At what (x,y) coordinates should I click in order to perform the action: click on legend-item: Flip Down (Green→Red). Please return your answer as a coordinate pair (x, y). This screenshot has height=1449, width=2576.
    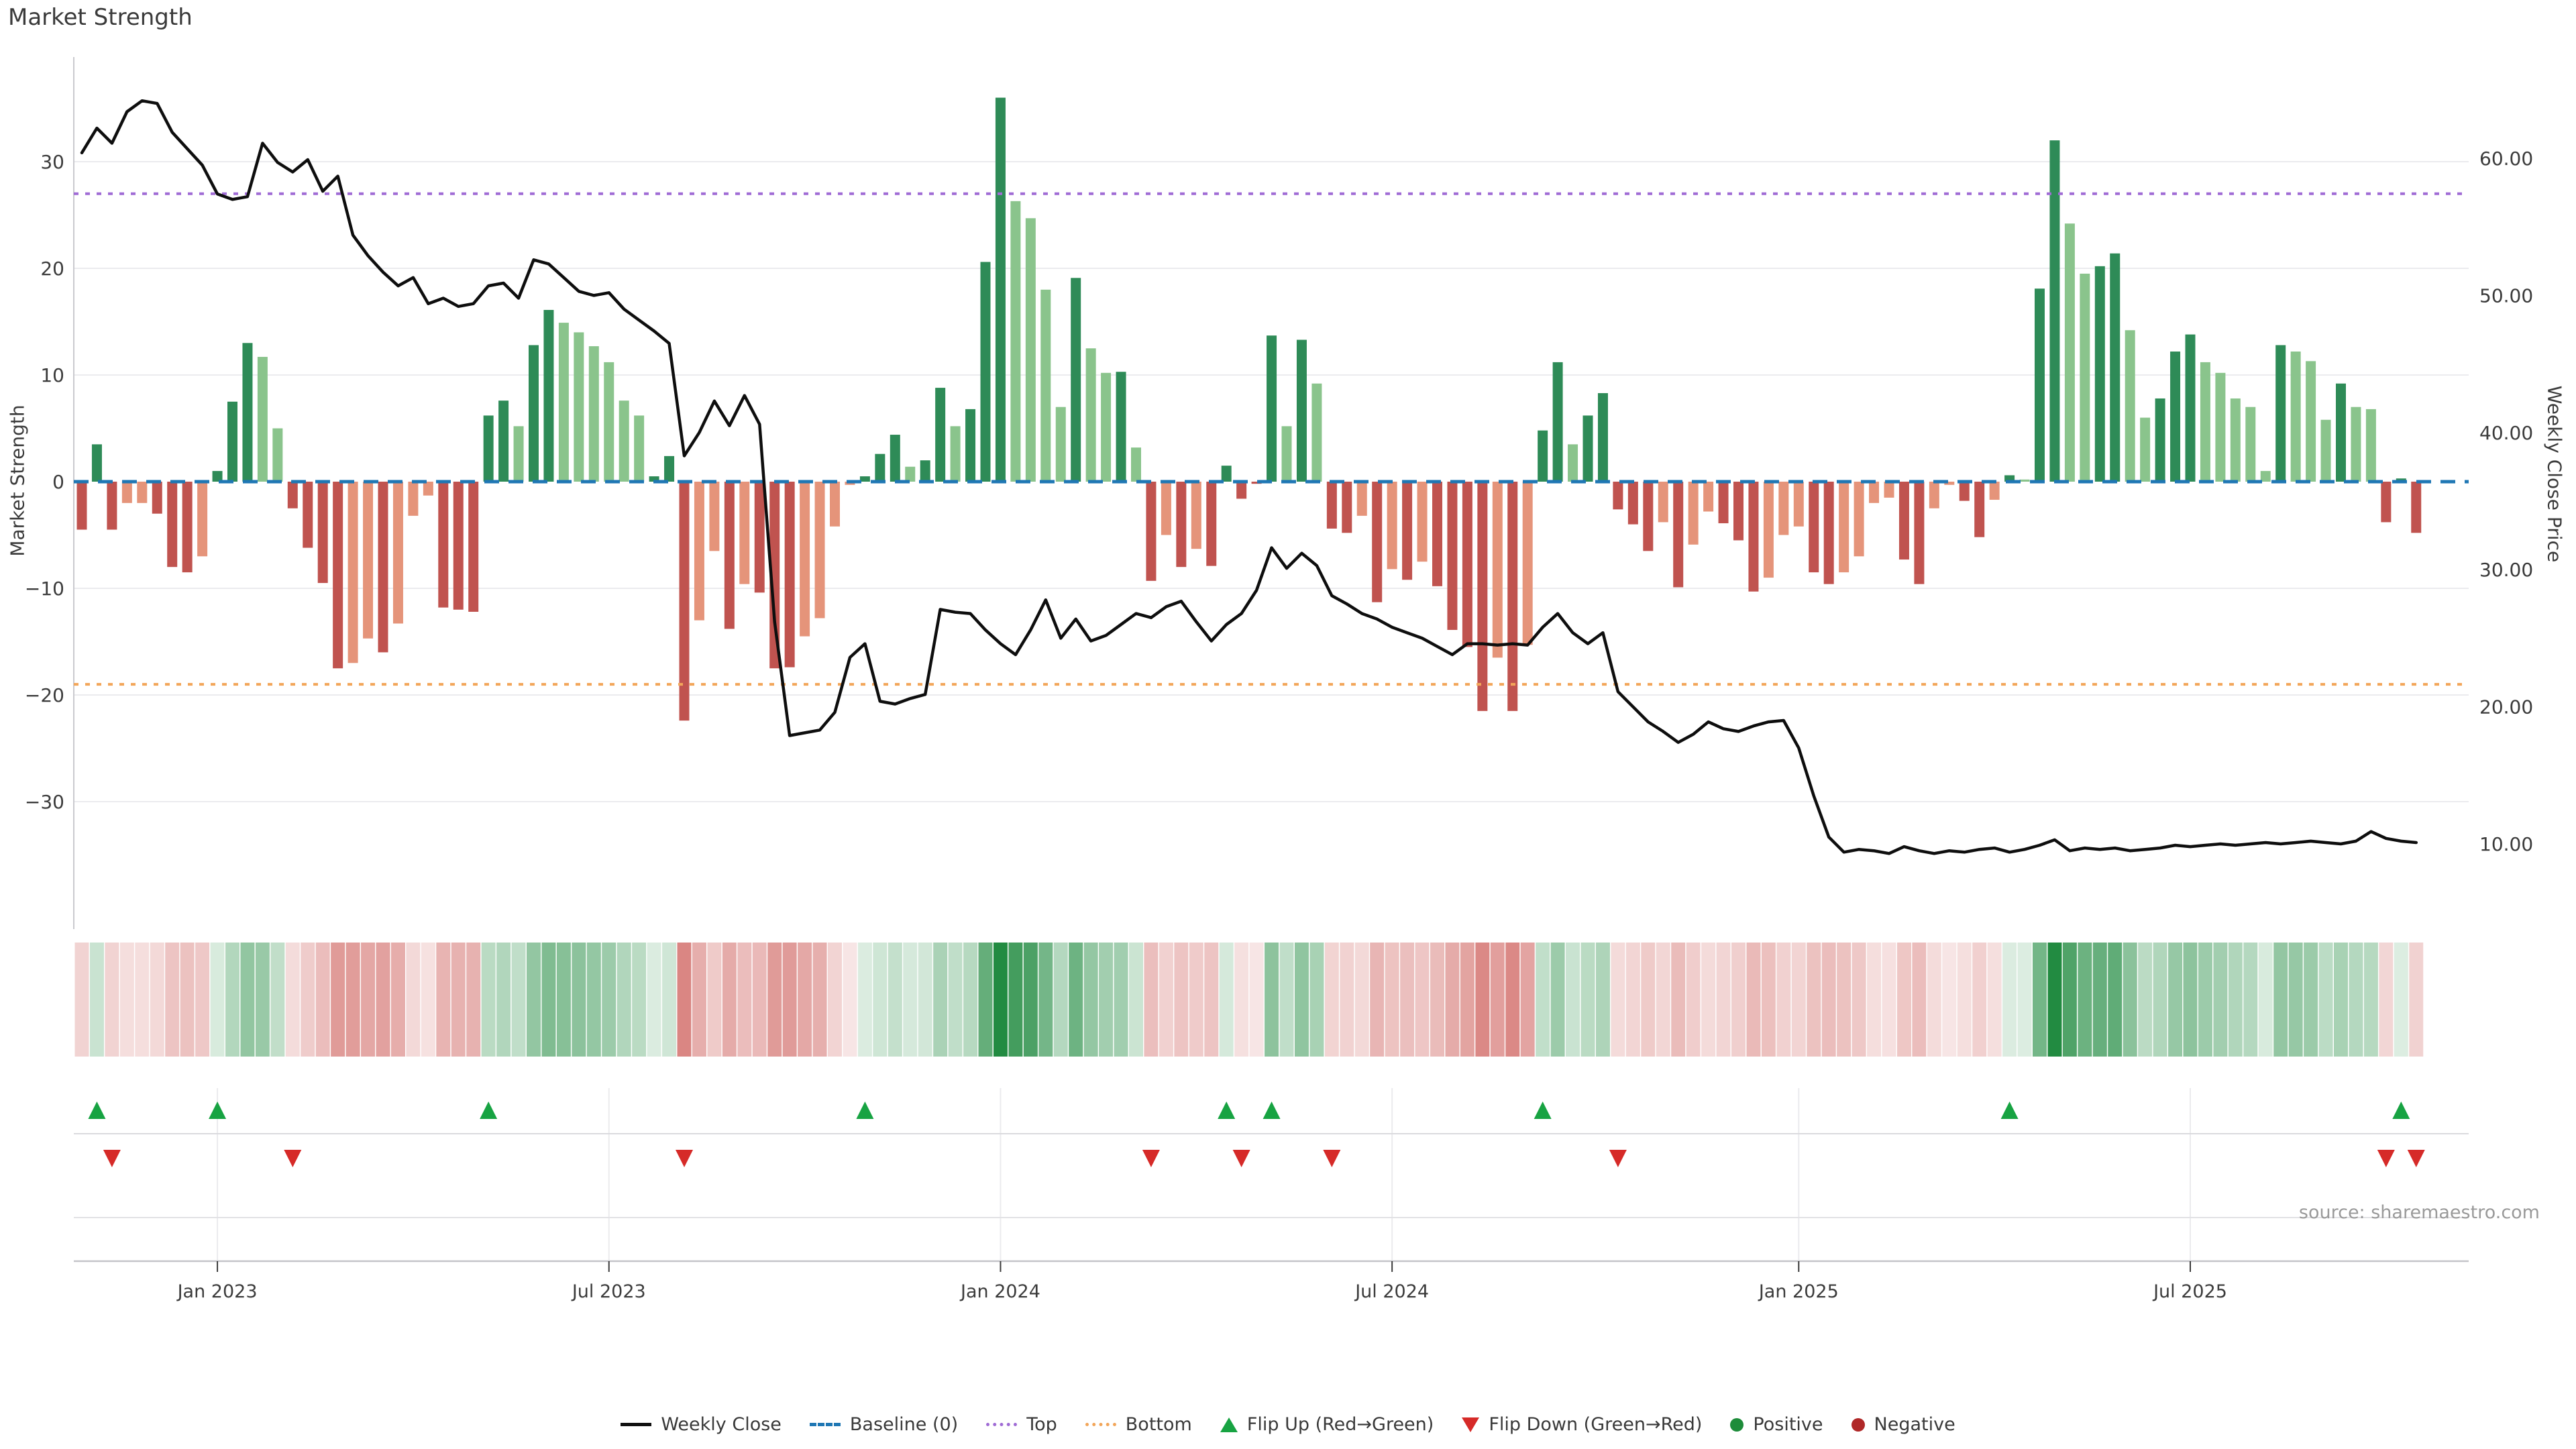
    Looking at the image, I should click on (1582, 1424).